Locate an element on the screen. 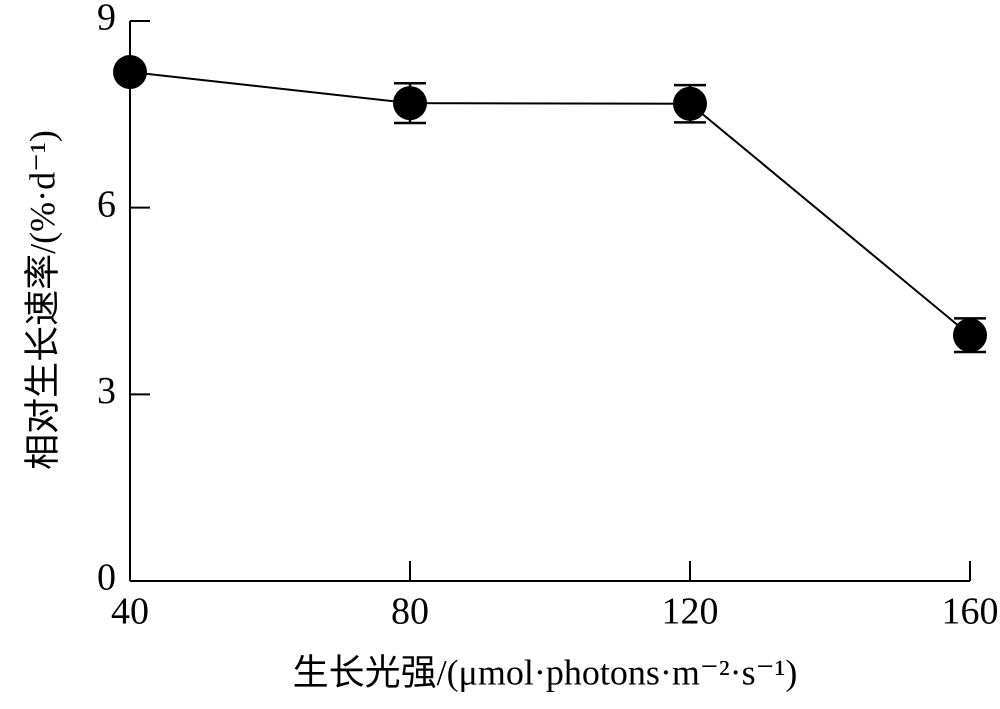 The height and width of the screenshot is (709, 1000). y-tick-label: 0 is located at coordinates (106, 578).